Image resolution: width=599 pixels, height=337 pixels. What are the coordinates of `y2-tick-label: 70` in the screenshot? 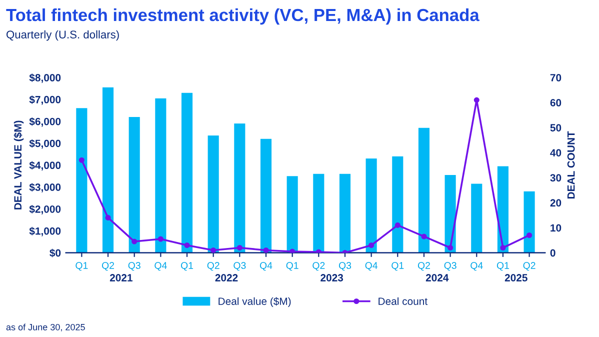 It's located at (556, 78).